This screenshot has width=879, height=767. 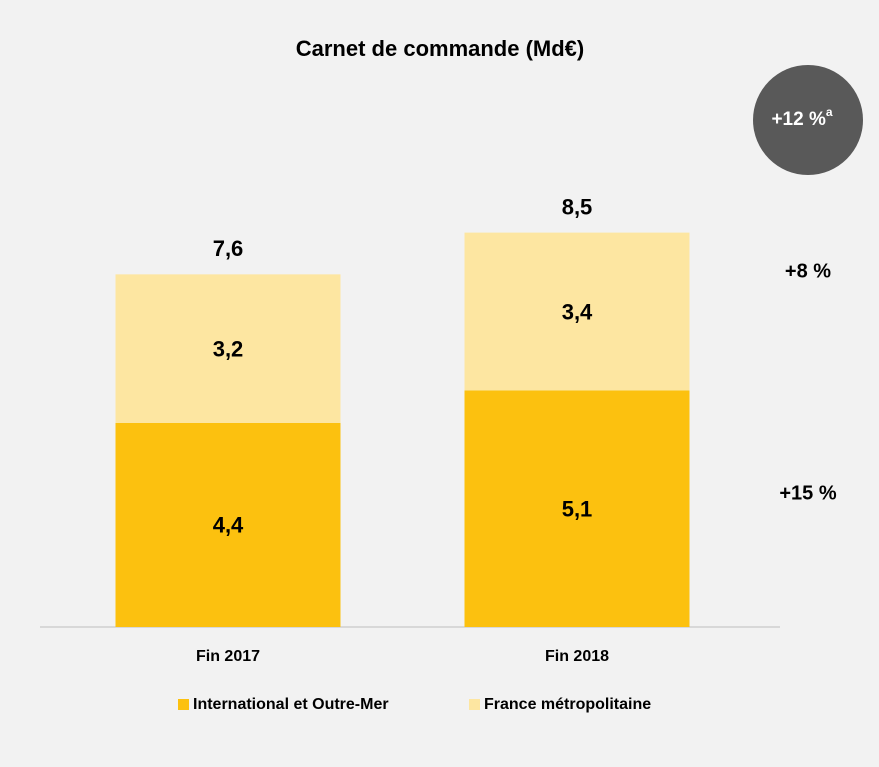 I want to click on value-label: 3,4, so click(x=577, y=311).